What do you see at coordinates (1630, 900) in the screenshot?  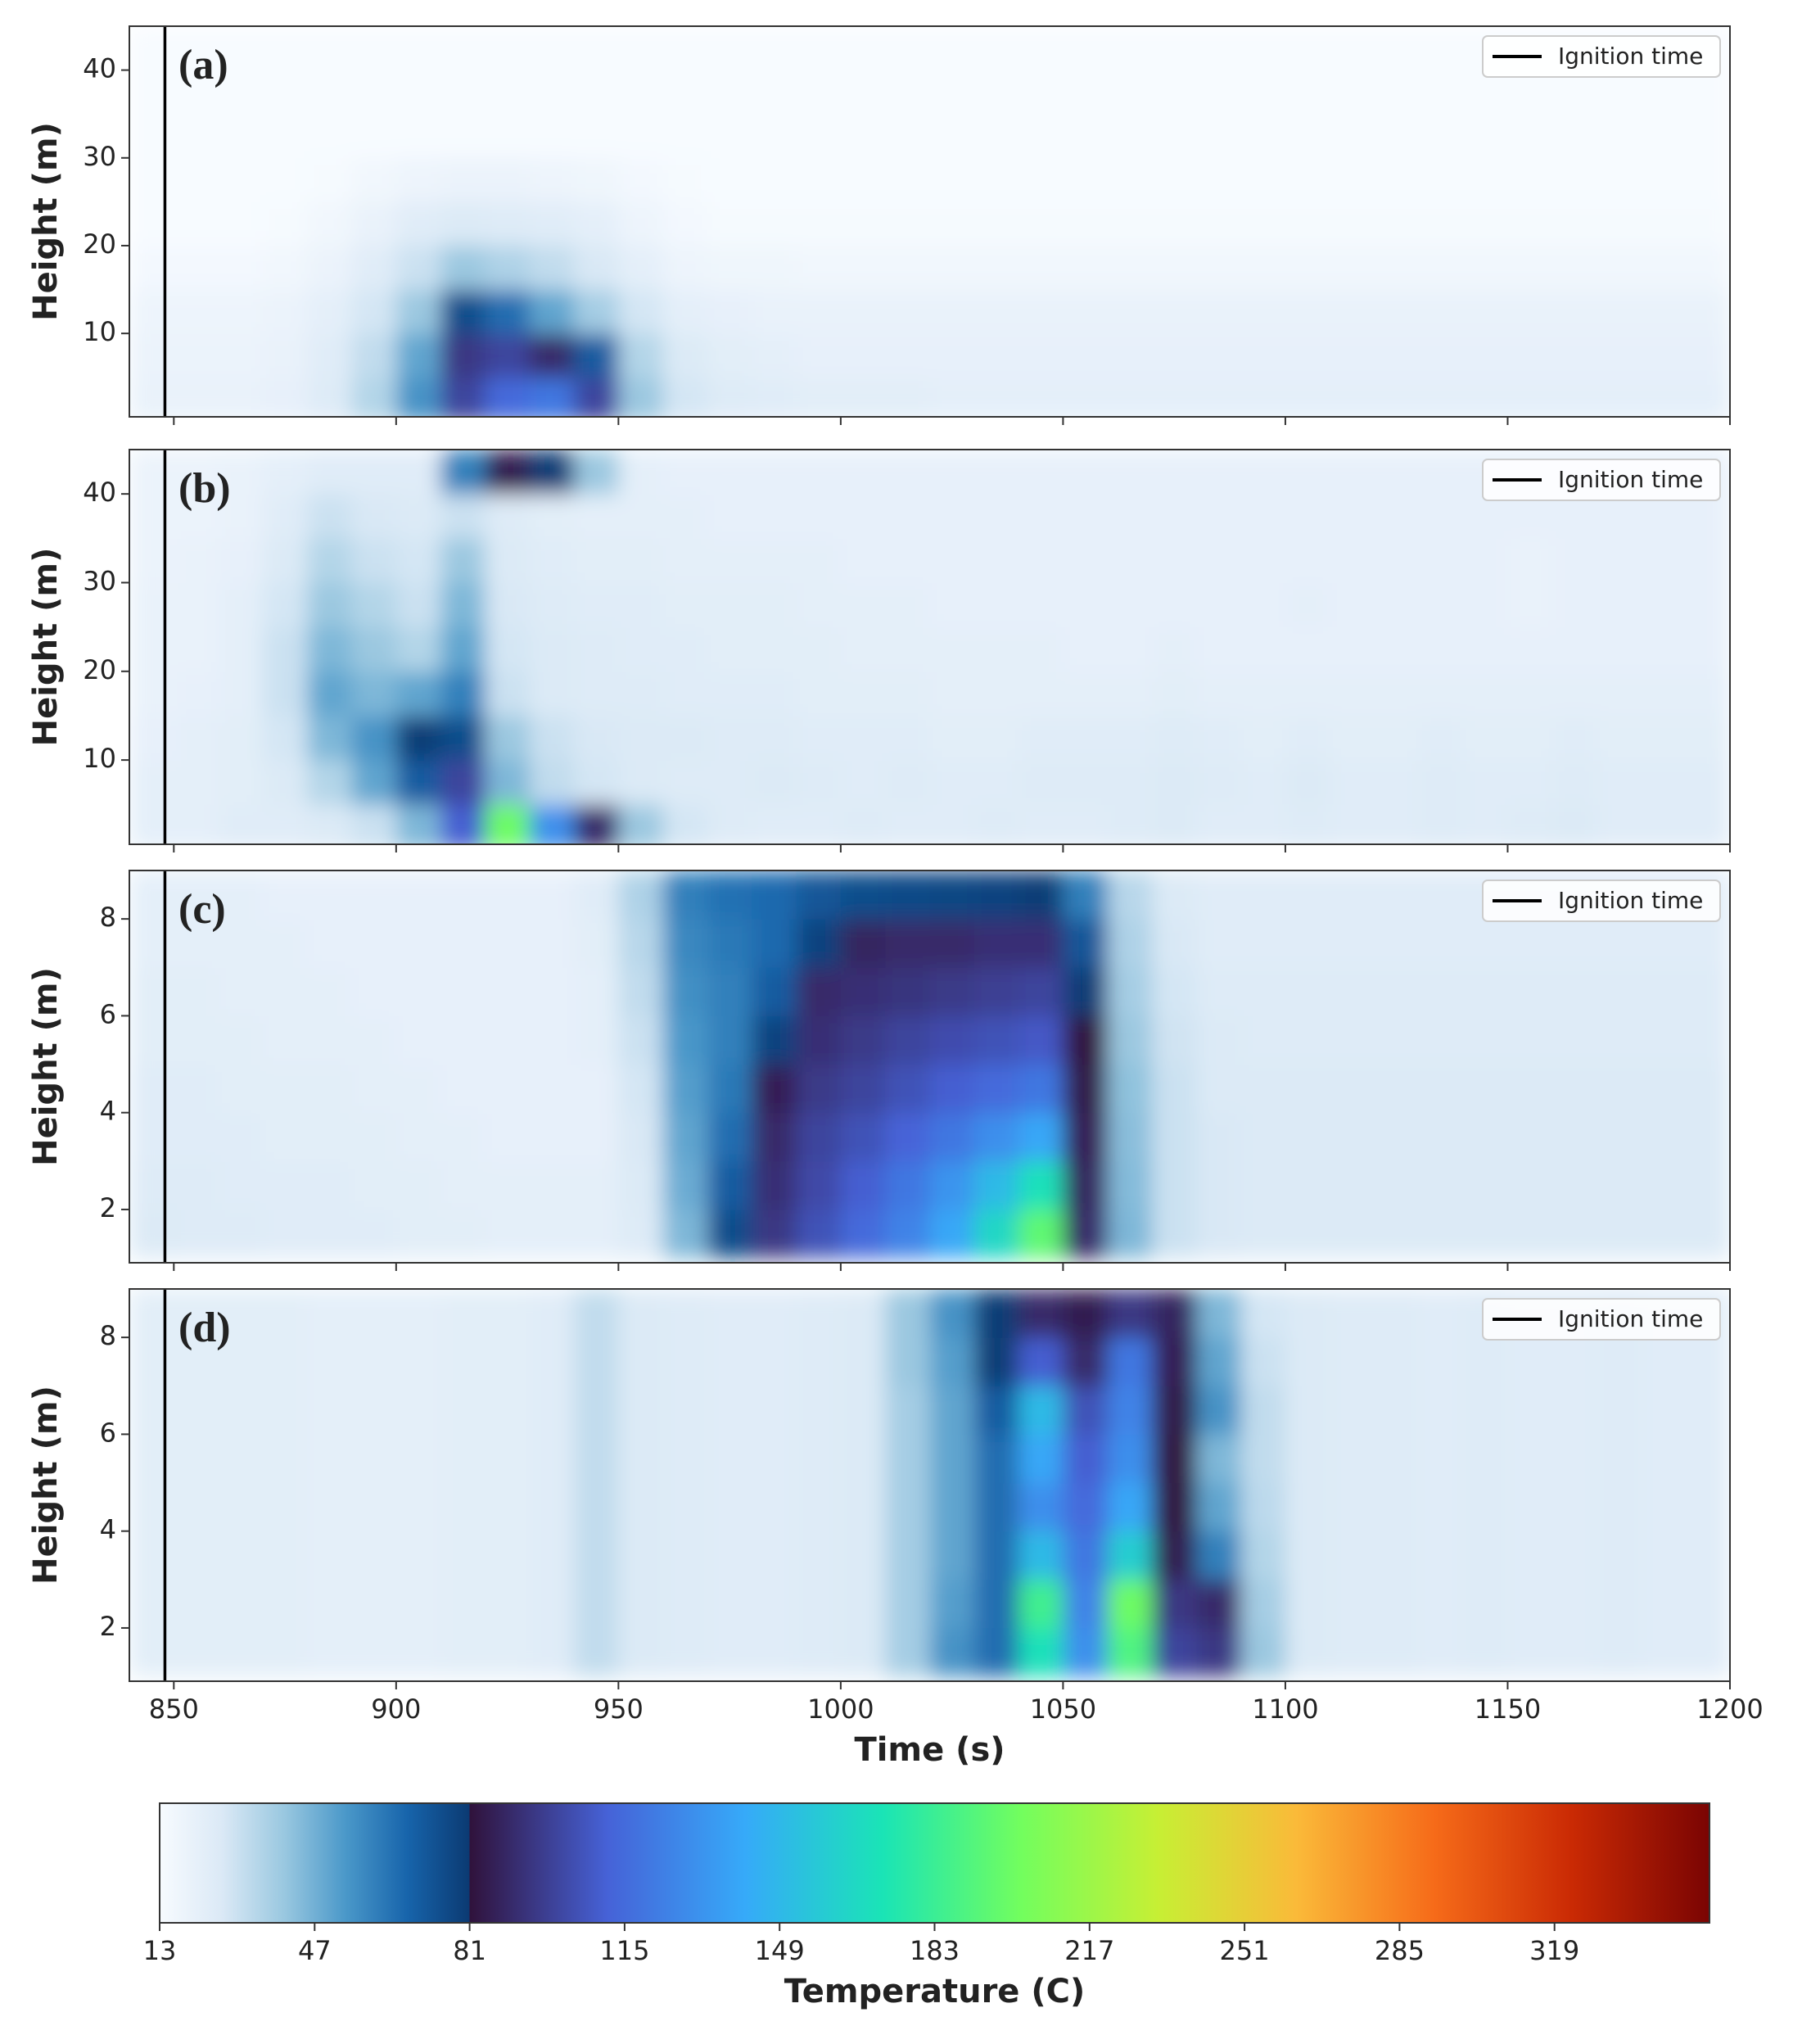 I see `legend-label: Ignition time` at bounding box center [1630, 900].